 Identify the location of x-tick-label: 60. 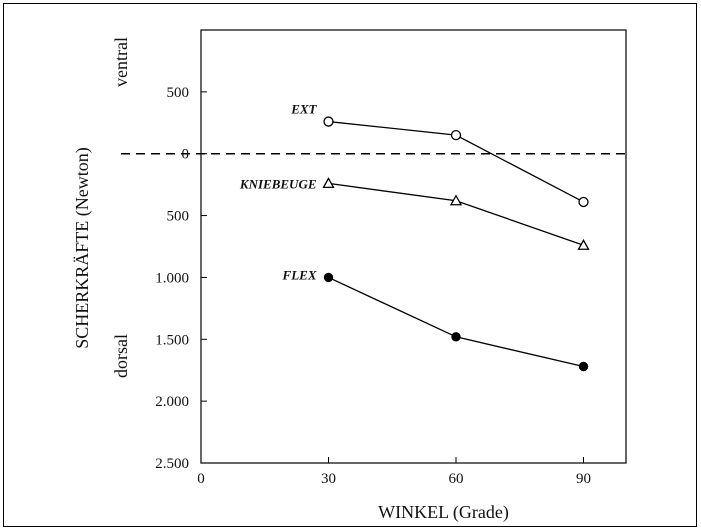
(456, 479).